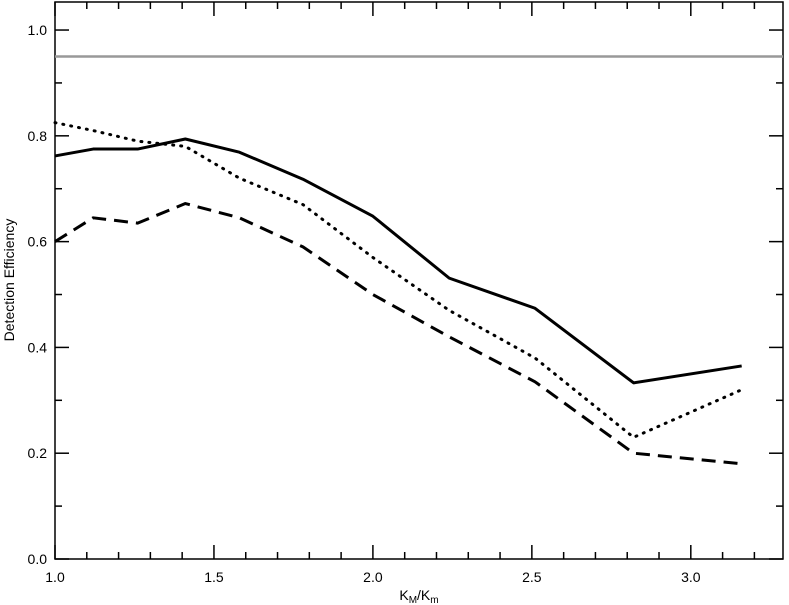  Describe the element at coordinates (691, 577) in the screenshot. I see `x-tick-label: 3.0` at that location.